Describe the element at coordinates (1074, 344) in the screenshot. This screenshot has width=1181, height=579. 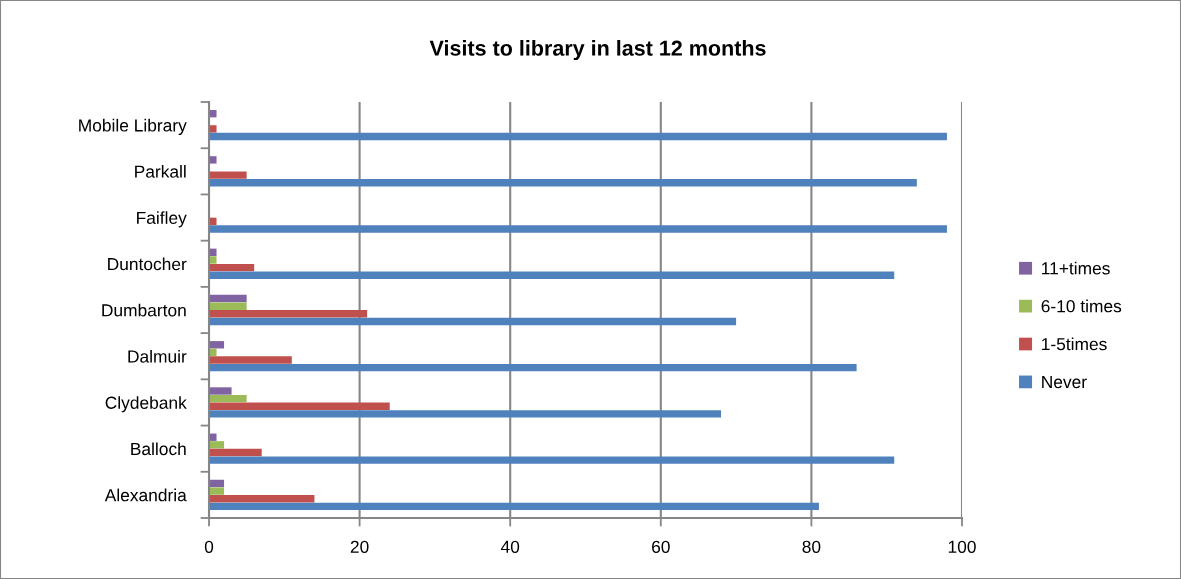
I see `legend-label: 1-5times` at that location.